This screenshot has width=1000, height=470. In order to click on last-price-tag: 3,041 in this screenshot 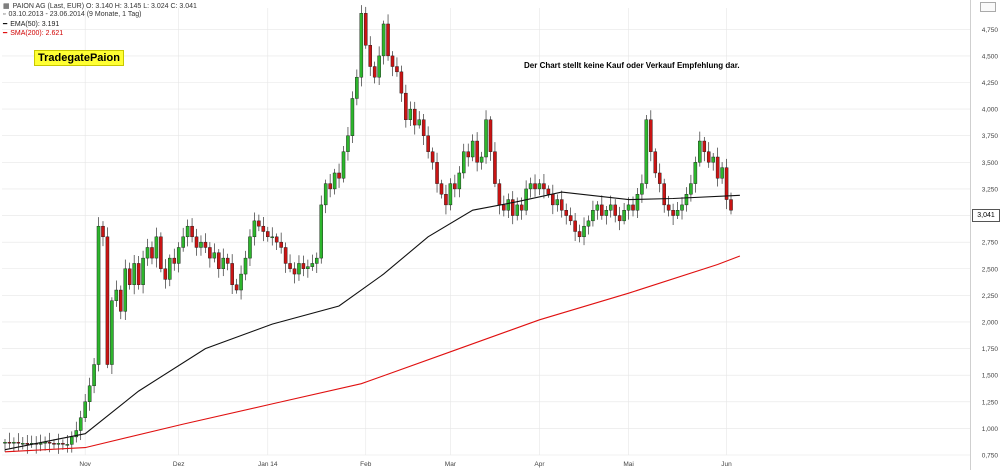, I will do `click(986, 215)`.